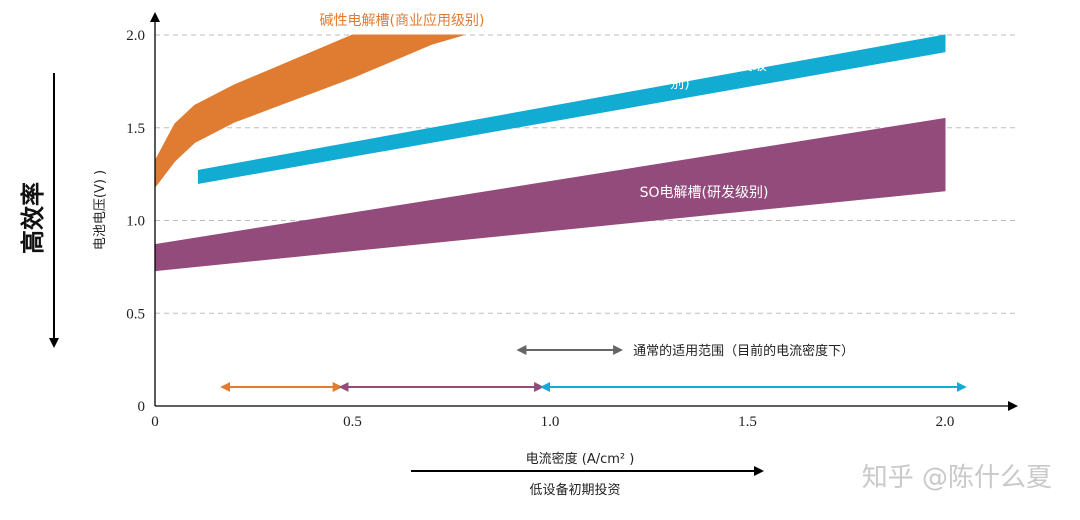 This screenshot has height=520, width=1080. What do you see at coordinates (402, 20) in the screenshot?
I see `alkaline-label: 碱性电解槽(商业应用级别)` at bounding box center [402, 20].